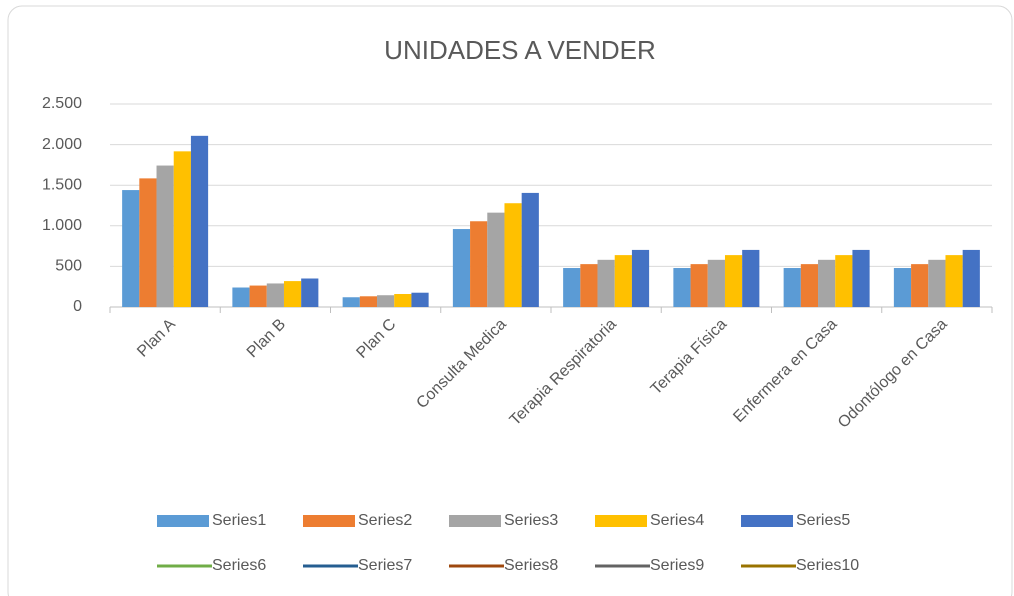 This screenshot has width=1014, height=596. Describe the element at coordinates (823, 520) in the screenshot. I see `legend-label: Series5` at that location.